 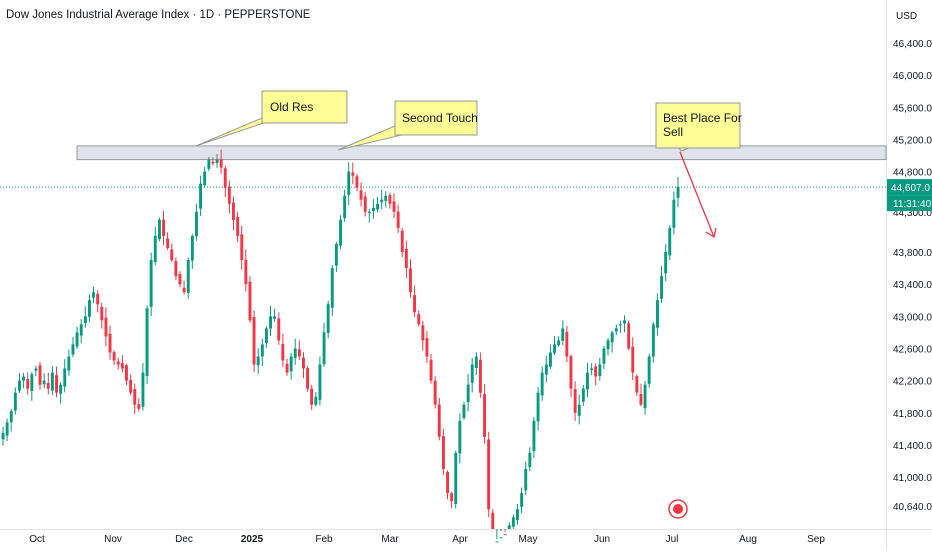 I want to click on countdown-text: 11:31:40, so click(x=912, y=204).